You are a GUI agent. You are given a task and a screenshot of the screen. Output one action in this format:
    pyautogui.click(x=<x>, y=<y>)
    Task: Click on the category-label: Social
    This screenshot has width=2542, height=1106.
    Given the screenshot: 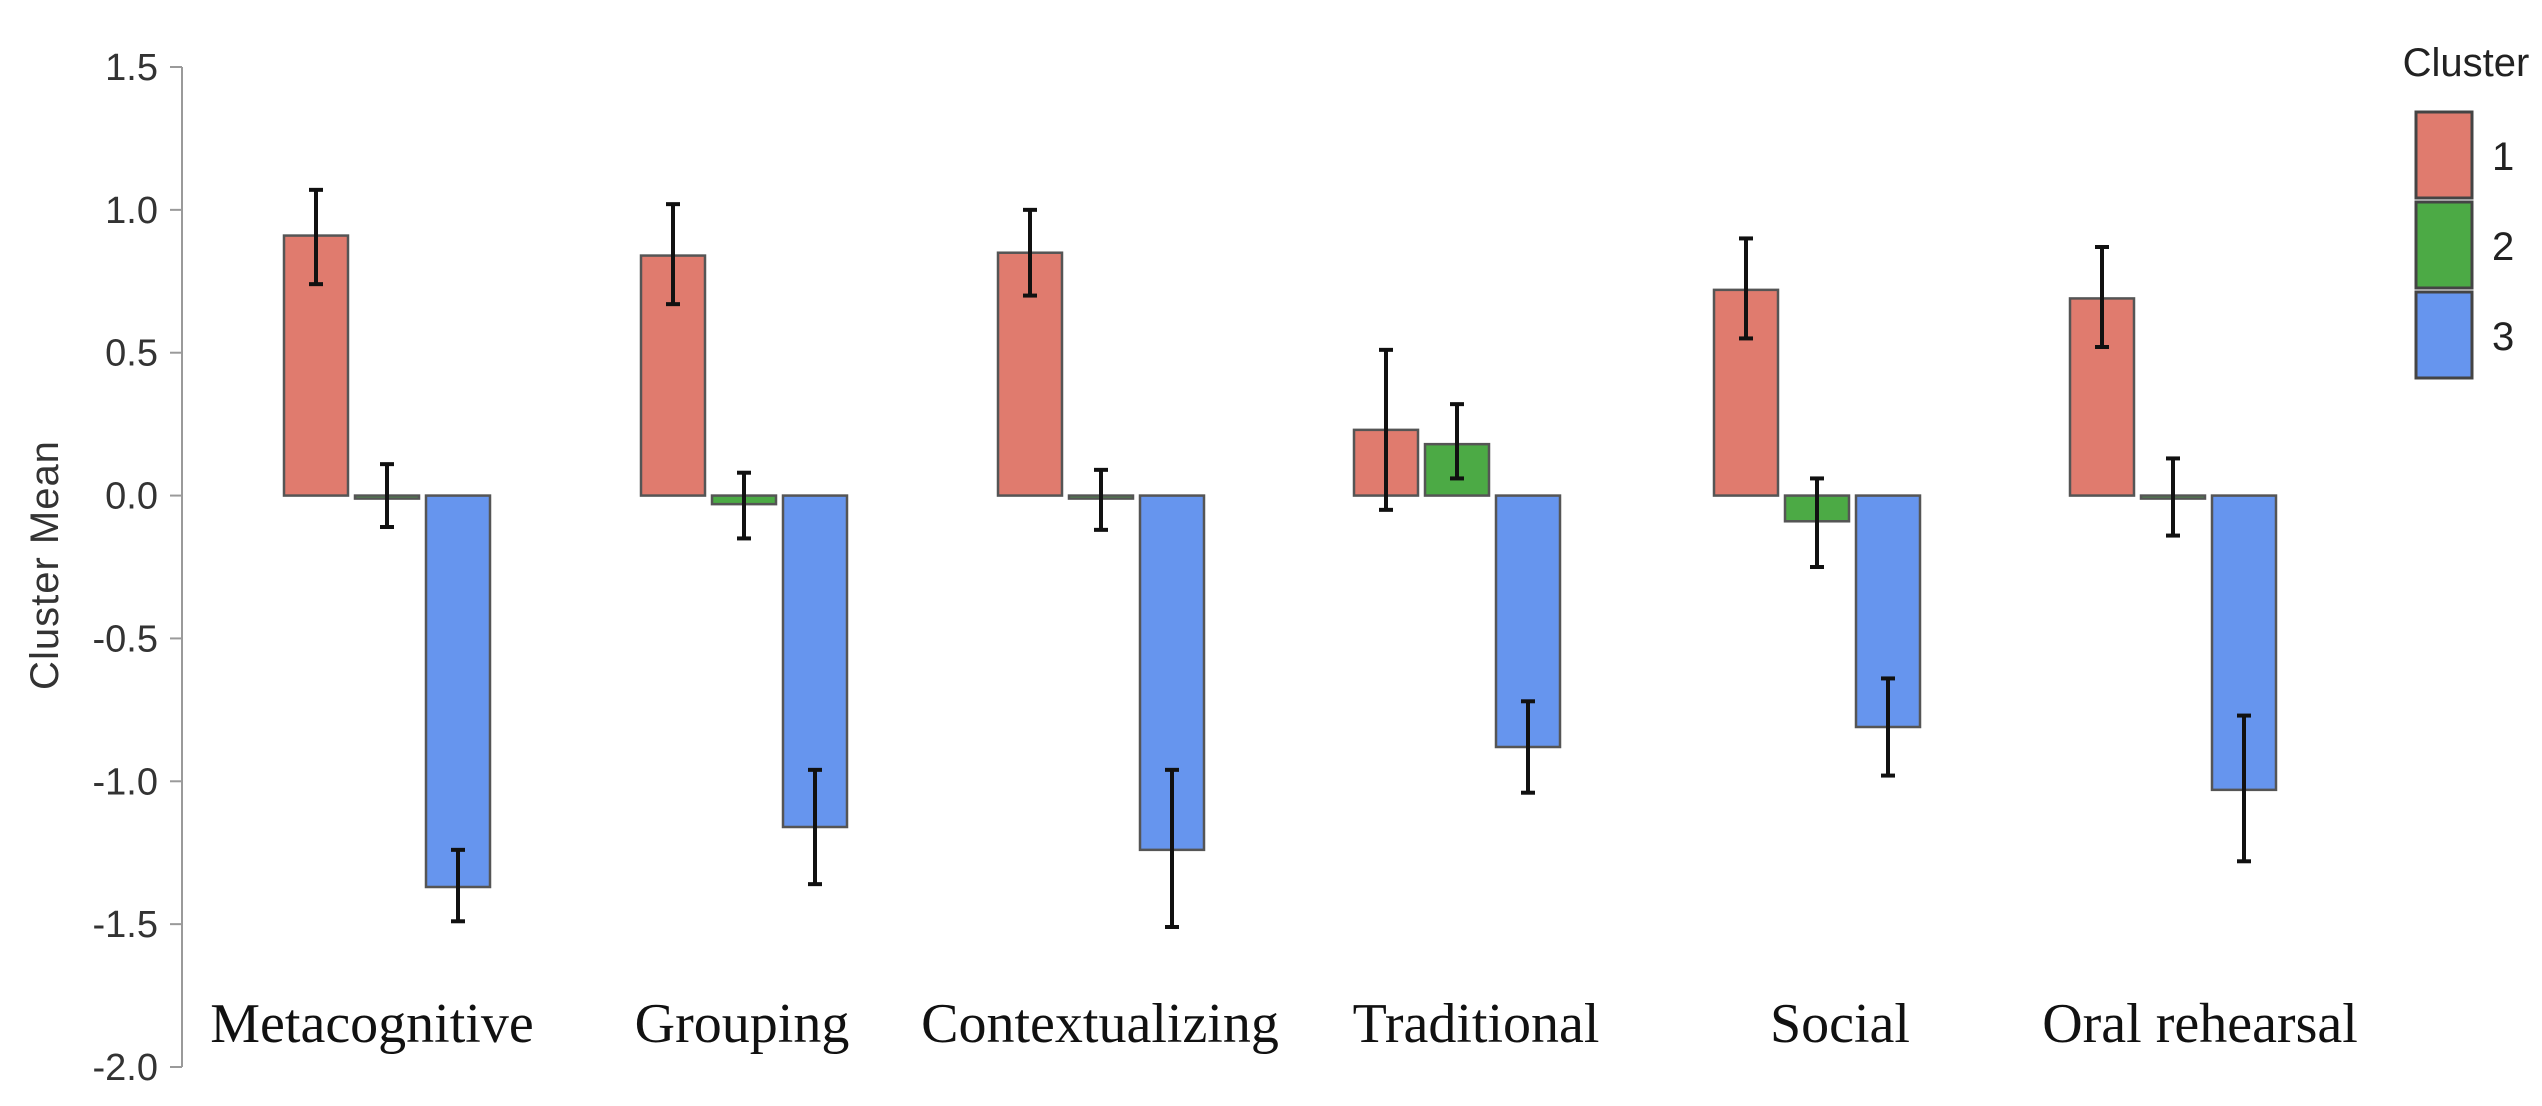 What is the action you would take?
    pyautogui.click(x=1840, y=1024)
    